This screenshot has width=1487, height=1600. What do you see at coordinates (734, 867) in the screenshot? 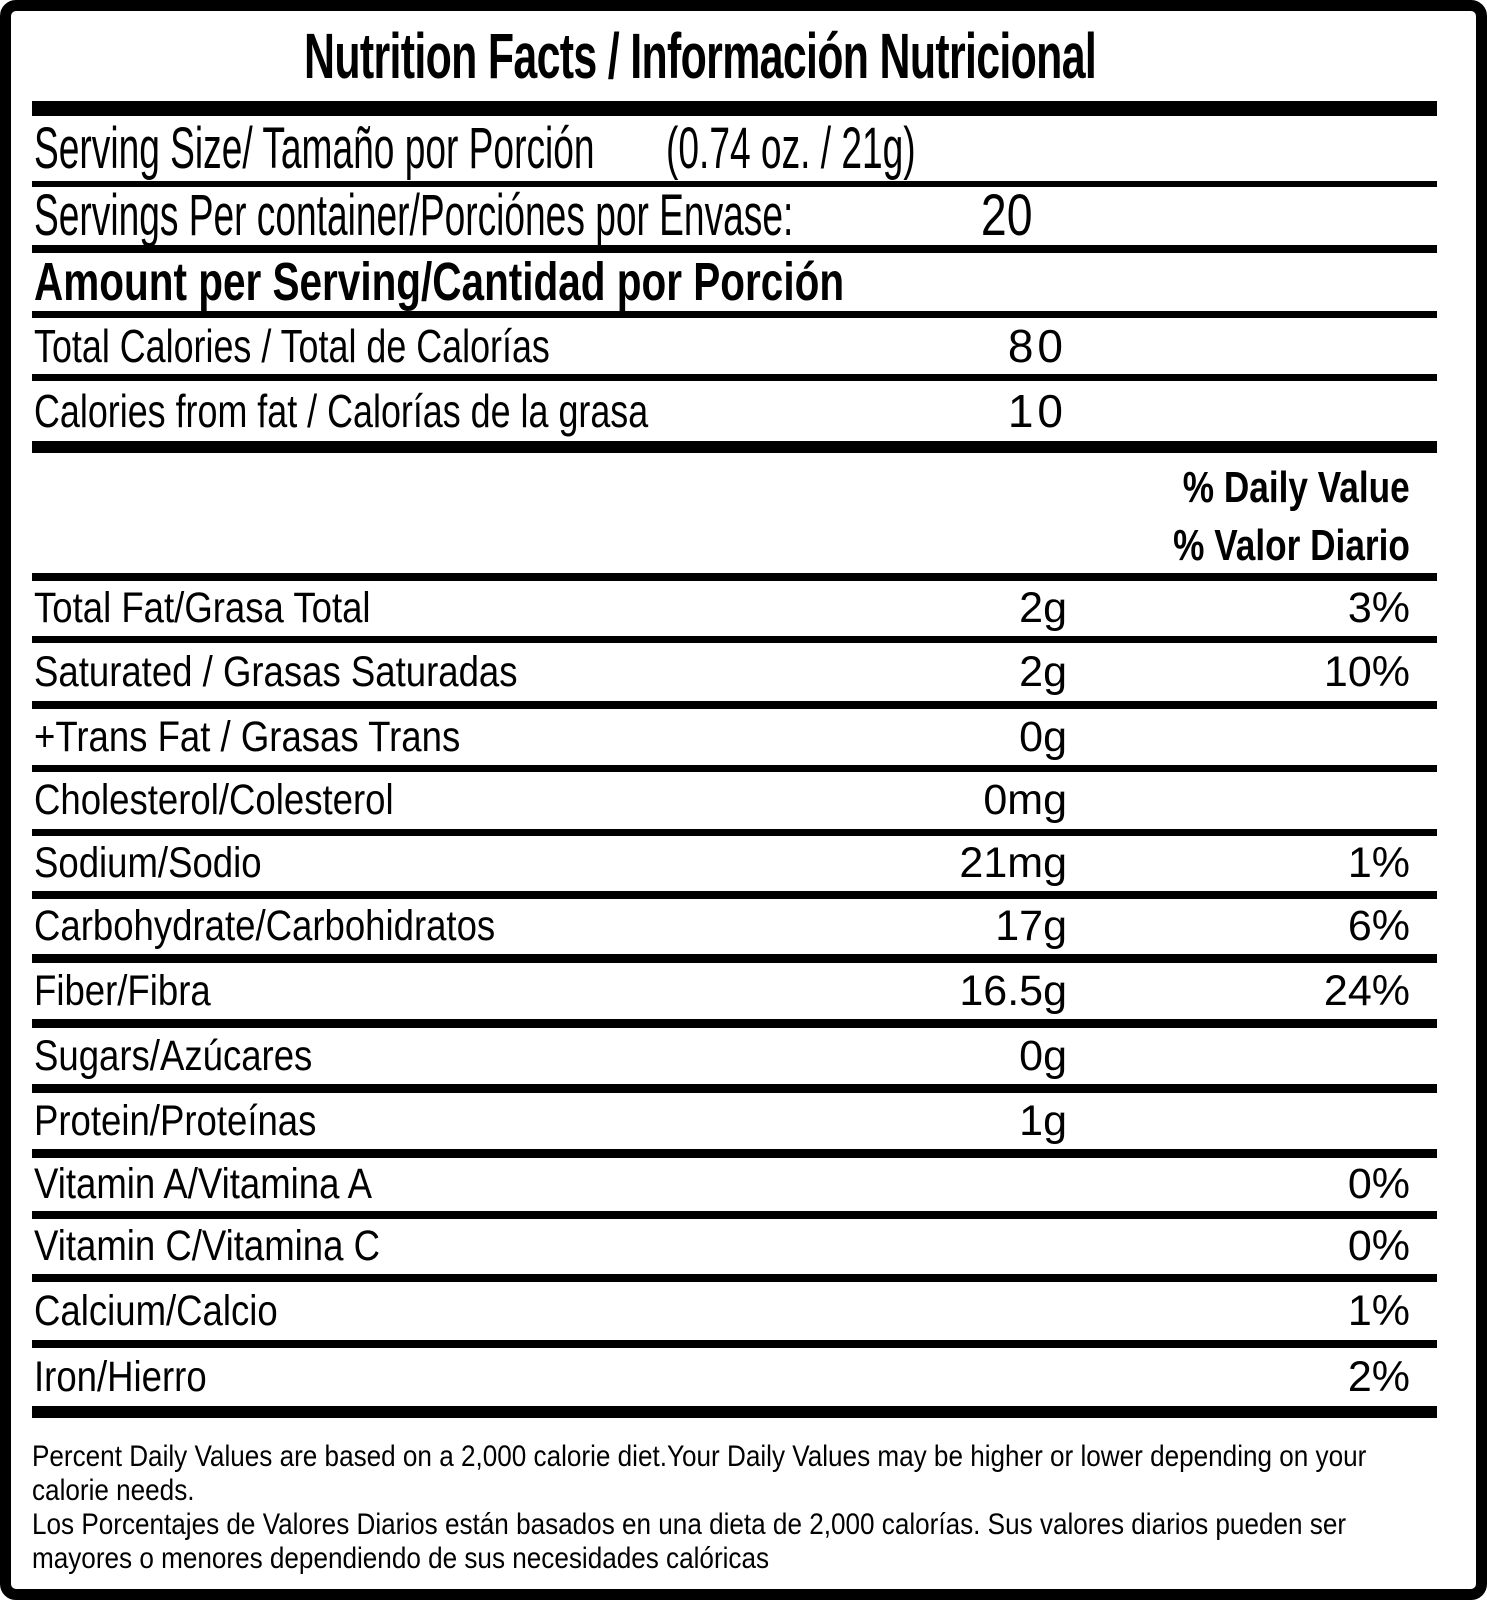
I see `nutrient-row-sodium: Sodium/Sodio 21mg 1%` at bounding box center [734, 867].